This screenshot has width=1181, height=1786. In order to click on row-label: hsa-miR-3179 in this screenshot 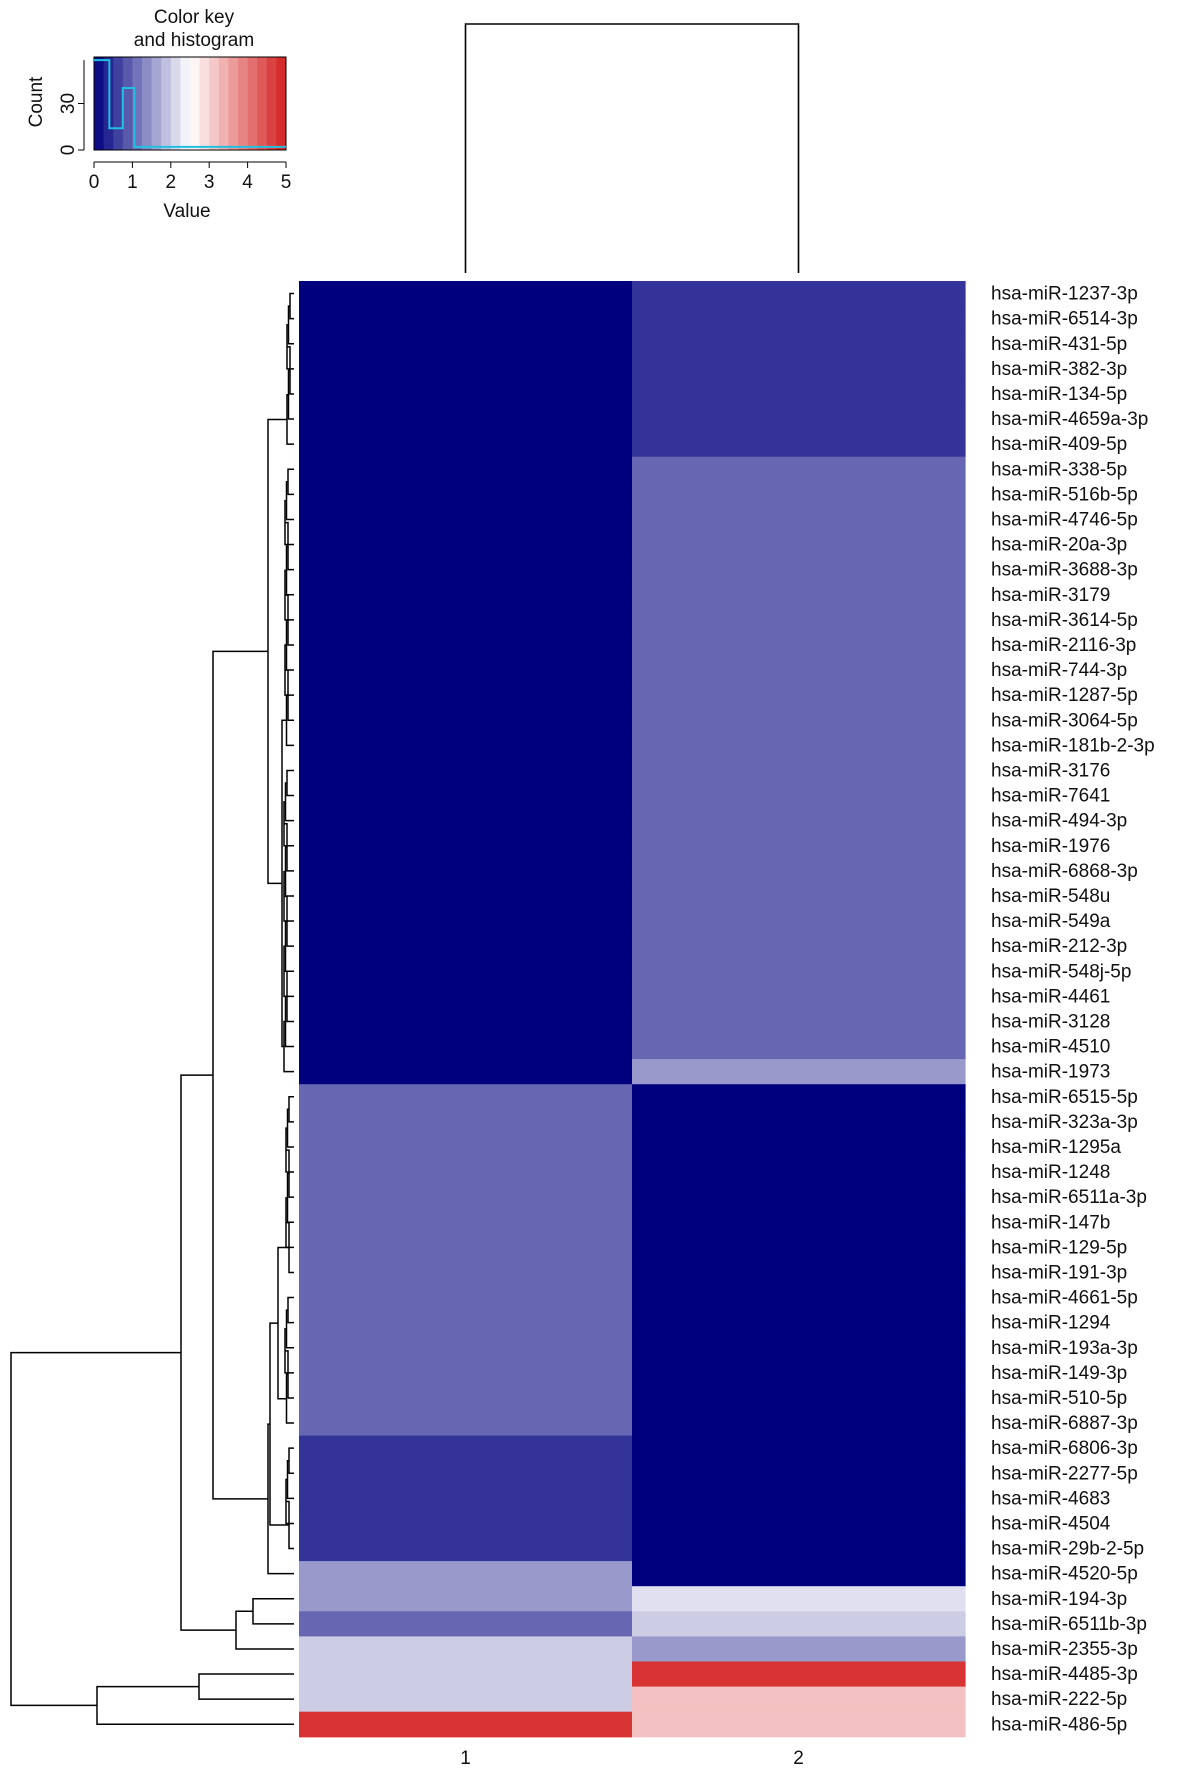, I will do `click(1050, 595)`.